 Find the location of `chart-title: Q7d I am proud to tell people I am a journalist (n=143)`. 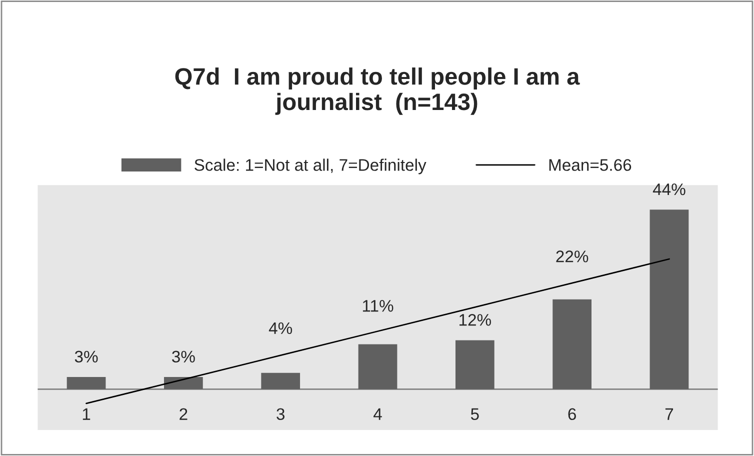

chart-title: Q7d I am proud to tell people I am a journalist (n=143) is located at coordinates (377, 91).